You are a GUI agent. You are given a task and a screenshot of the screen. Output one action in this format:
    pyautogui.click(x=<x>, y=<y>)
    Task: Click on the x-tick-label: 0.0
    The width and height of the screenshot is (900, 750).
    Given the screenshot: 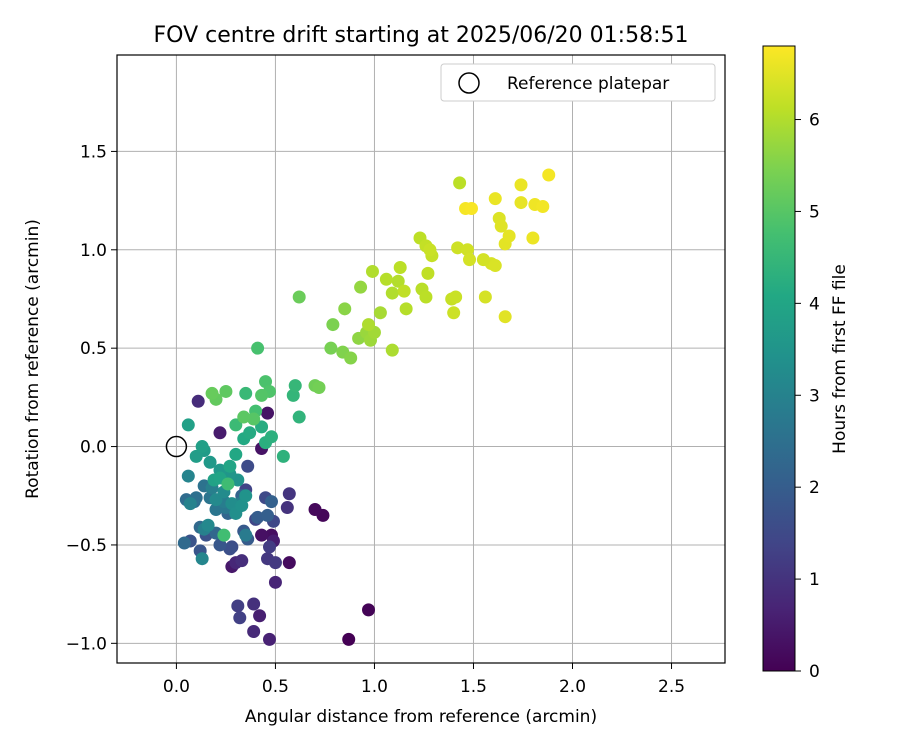 What is the action you would take?
    pyautogui.click(x=176, y=687)
    